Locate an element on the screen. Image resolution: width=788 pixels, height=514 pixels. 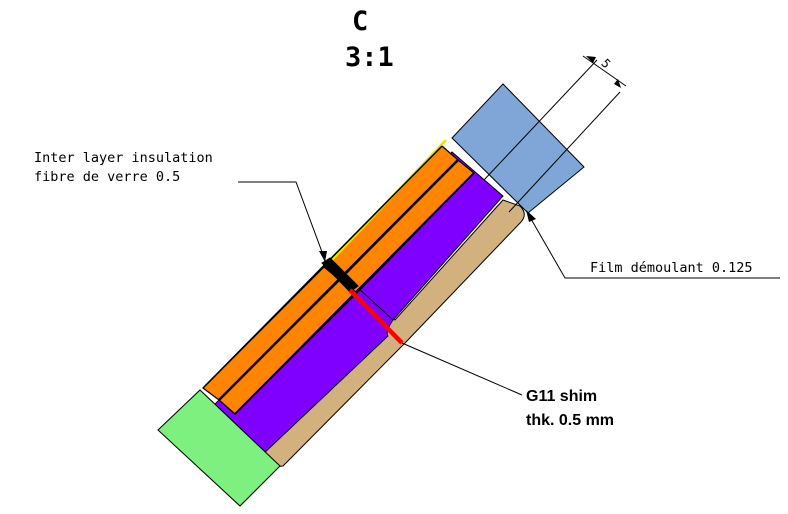
interlayer-leader-arrow is located at coordinates (323, 256).